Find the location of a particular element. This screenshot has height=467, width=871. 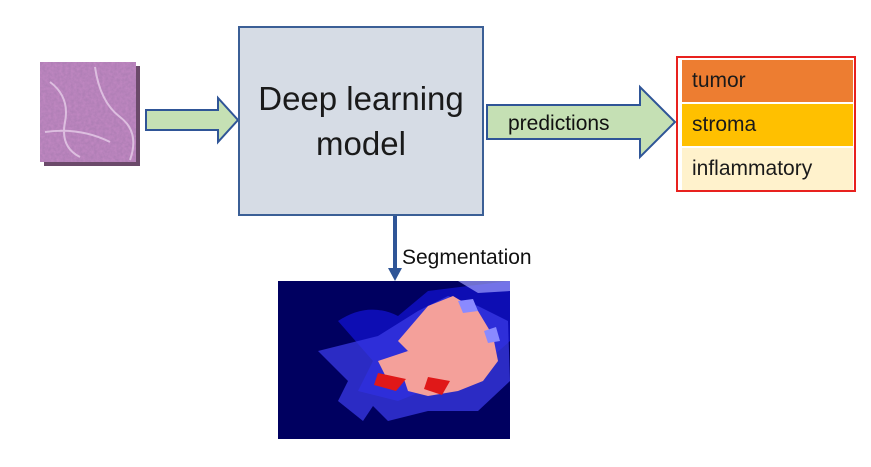

class-inflammatory: inflammatory is located at coordinates (767, 169).